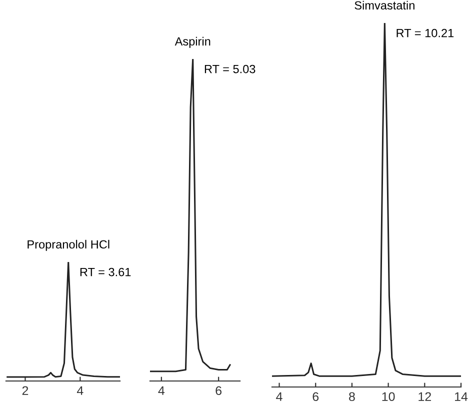 The height and width of the screenshot is (413, 474). I want to click on x-tick-label: 8, so click(352, 397).